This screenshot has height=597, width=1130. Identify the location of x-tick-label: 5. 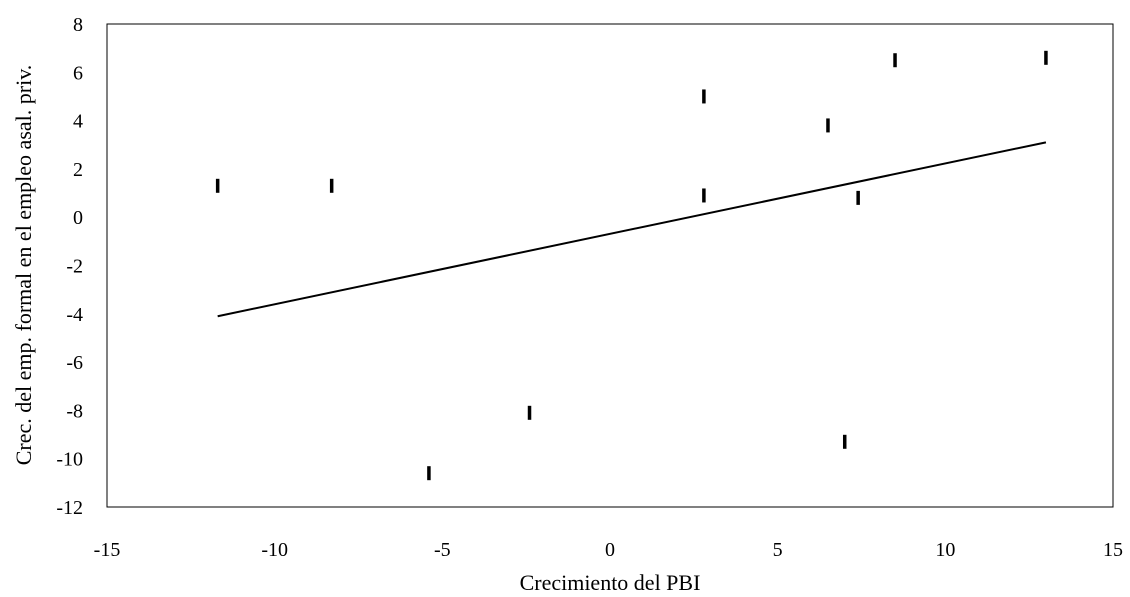
(778, 550).